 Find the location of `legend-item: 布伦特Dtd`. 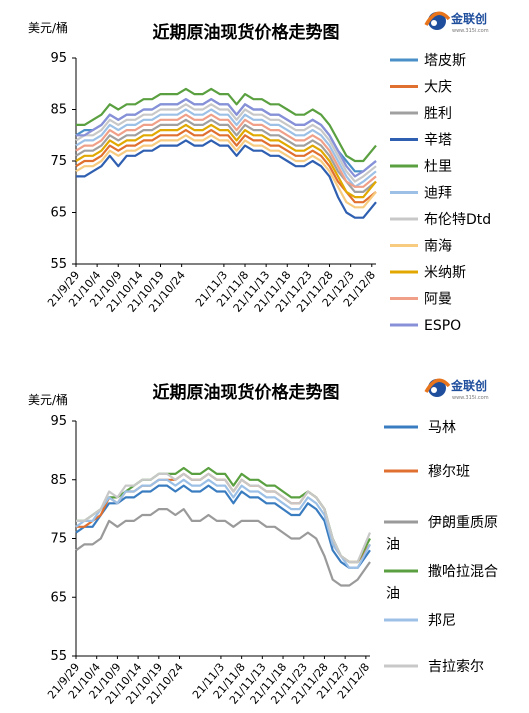

legend-item: 布伦特Dtd is located at coordinates (440, 220).